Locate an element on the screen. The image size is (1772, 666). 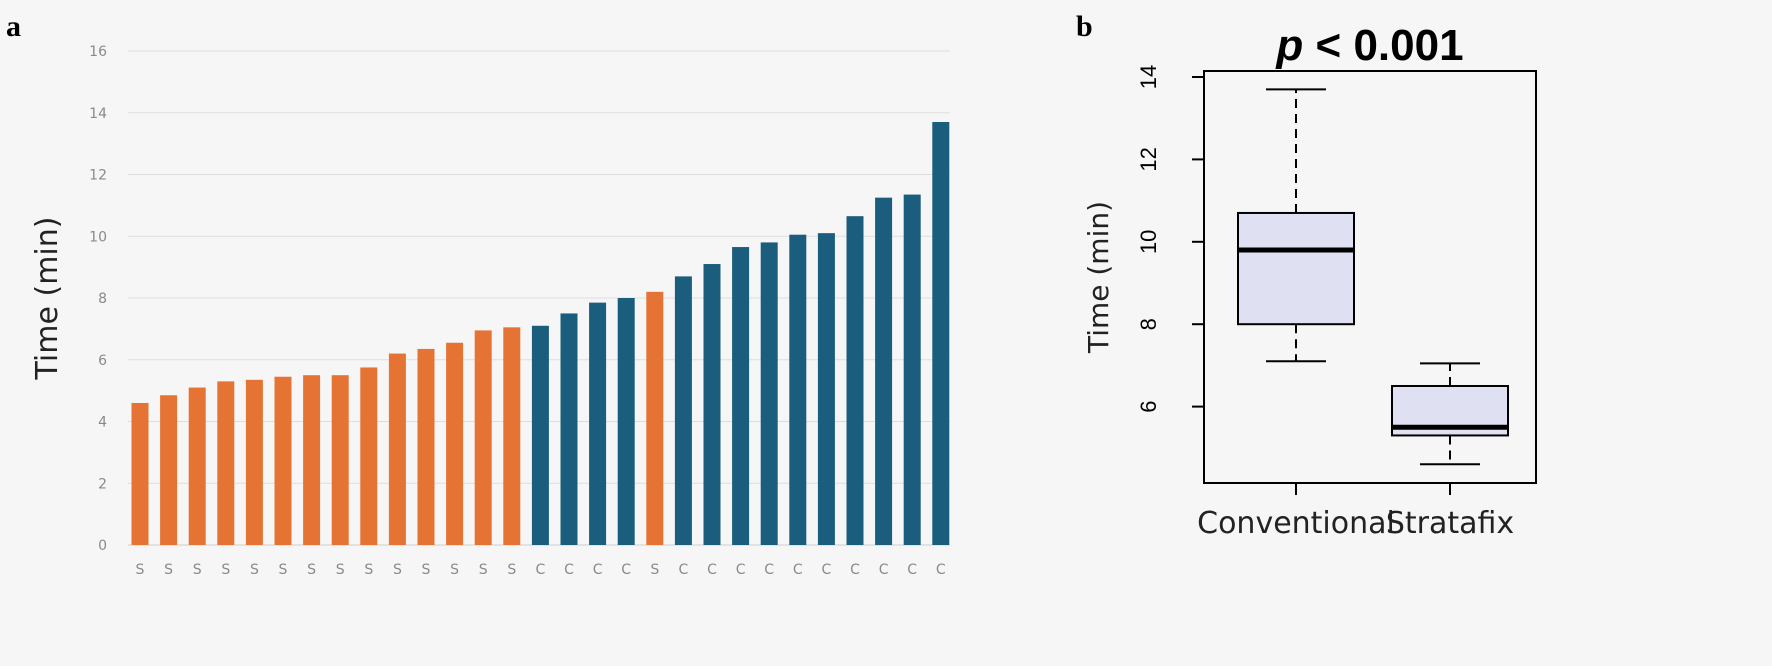
box is located at coordinates (1296, 268).